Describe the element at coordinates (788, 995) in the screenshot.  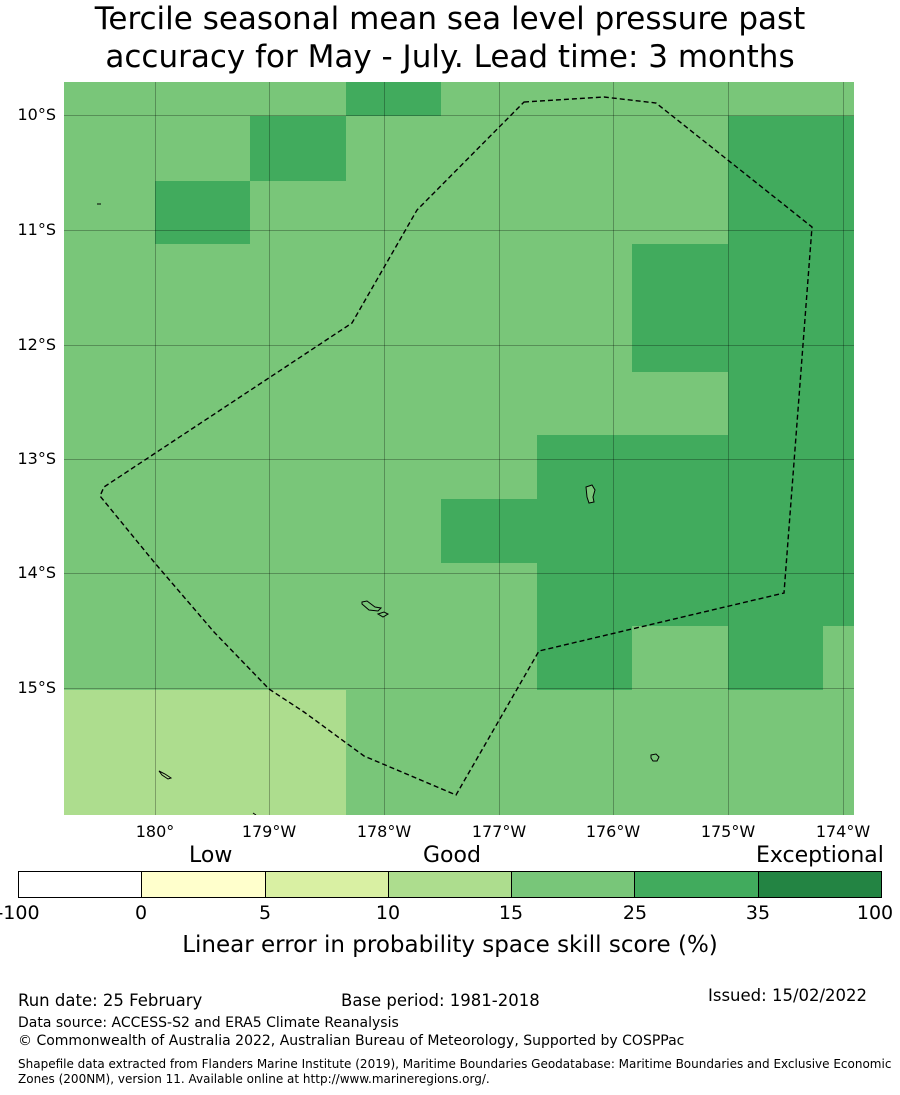
I see `issued-date: Issued: 15/02/2022` at that location.